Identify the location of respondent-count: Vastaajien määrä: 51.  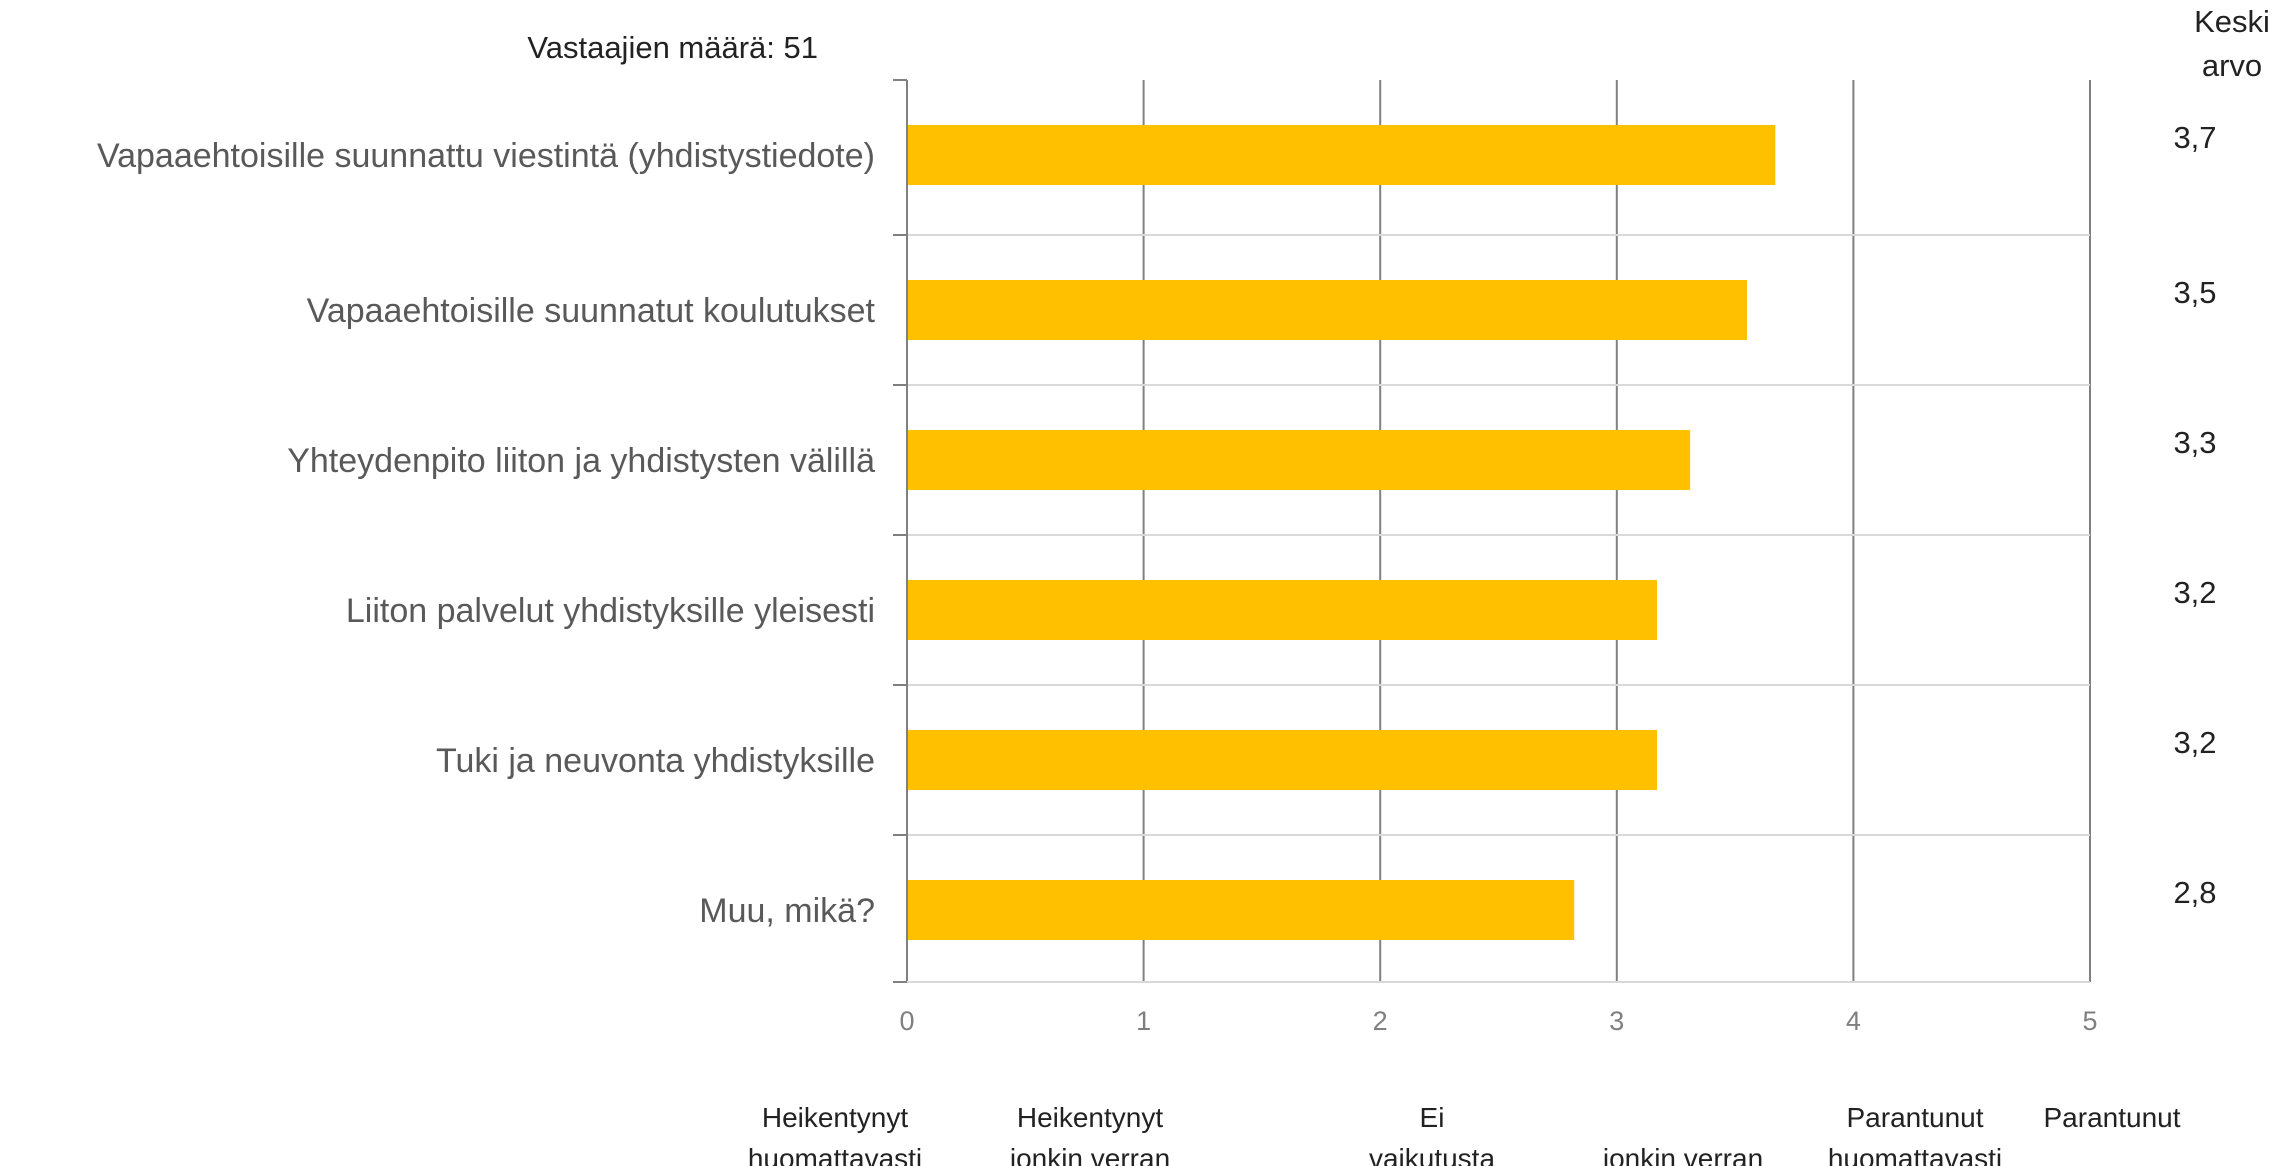
(672, 47).